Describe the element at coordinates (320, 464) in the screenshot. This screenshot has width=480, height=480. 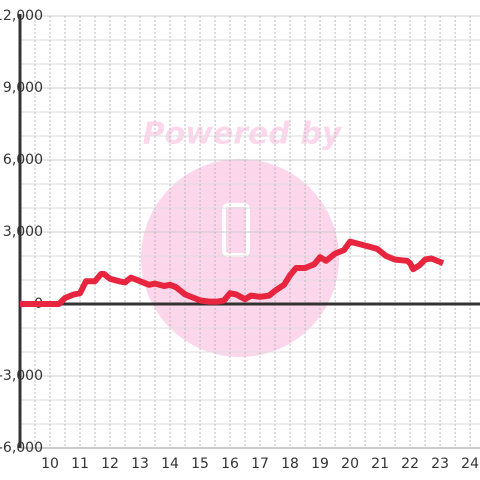
I see `x-tick-label: 19` at that location.